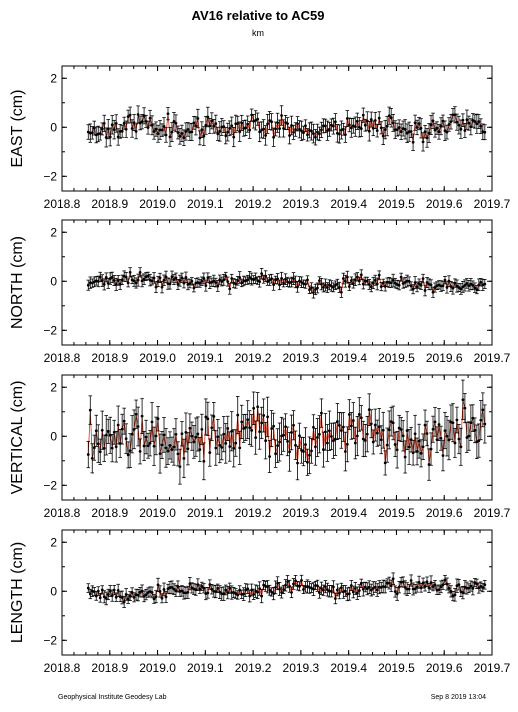  I want to click on x-tick-label: 2019.3, so click(301, 358).